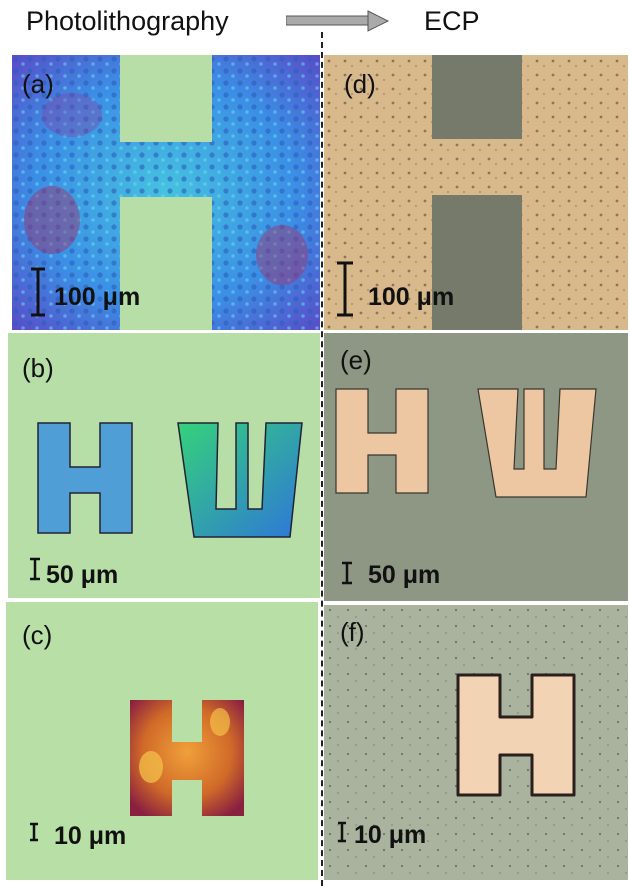 The image size is (630, 886). I want to click on h-pattern-copper-large, so click(476, 192).